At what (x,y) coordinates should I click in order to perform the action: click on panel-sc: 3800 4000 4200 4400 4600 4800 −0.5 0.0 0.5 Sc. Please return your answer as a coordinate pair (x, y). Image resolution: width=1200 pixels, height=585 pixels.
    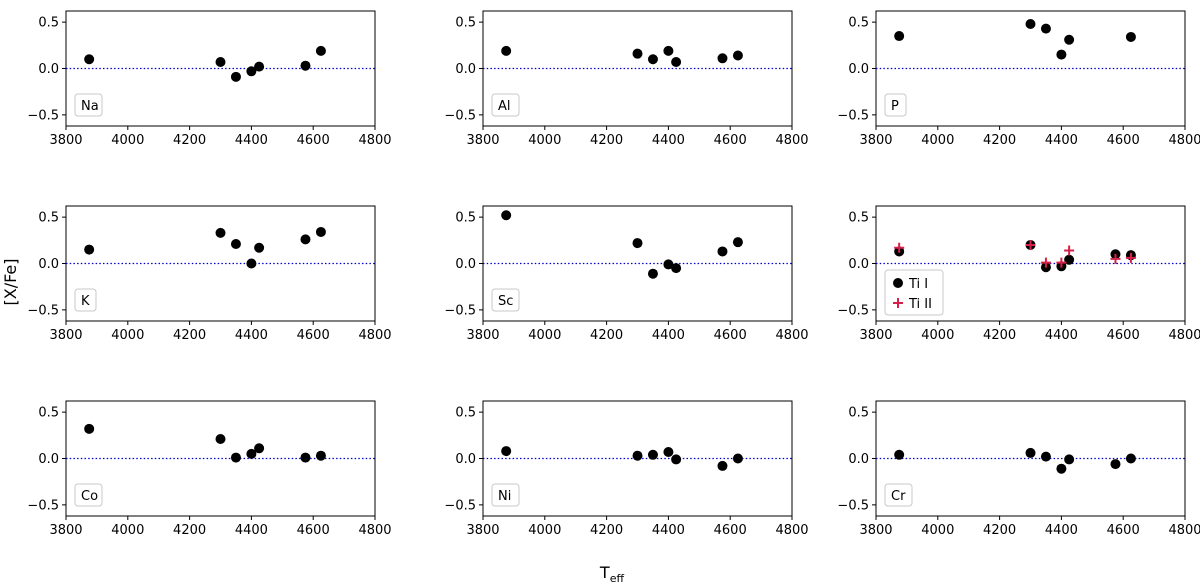
    Looking at the image, I should click on (626, 274).